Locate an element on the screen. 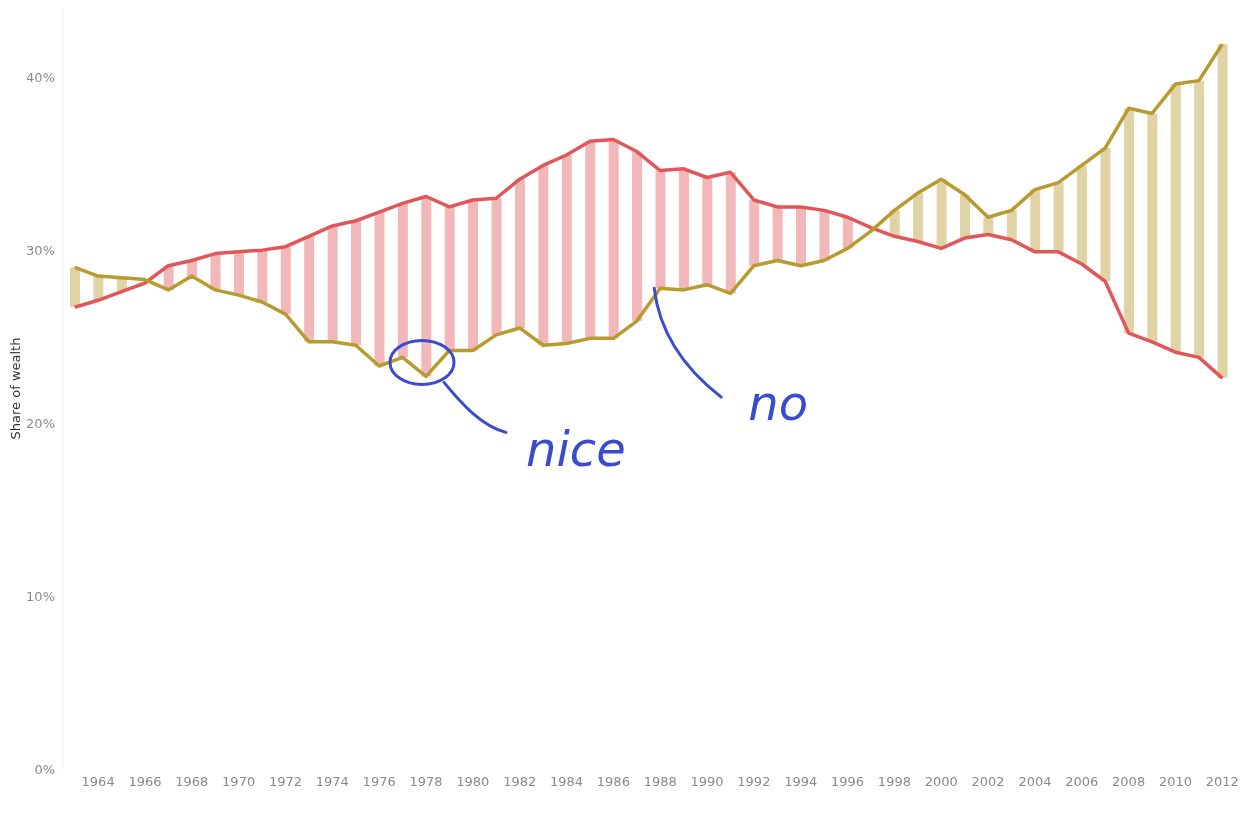  x-tick-label: 1970 is located at coordinates (239, 782).